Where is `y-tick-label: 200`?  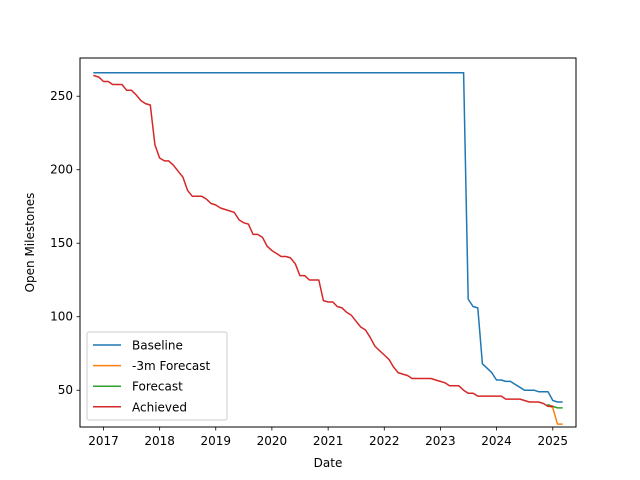
y-tick-label: 200 is located at coordinates (61, 170).